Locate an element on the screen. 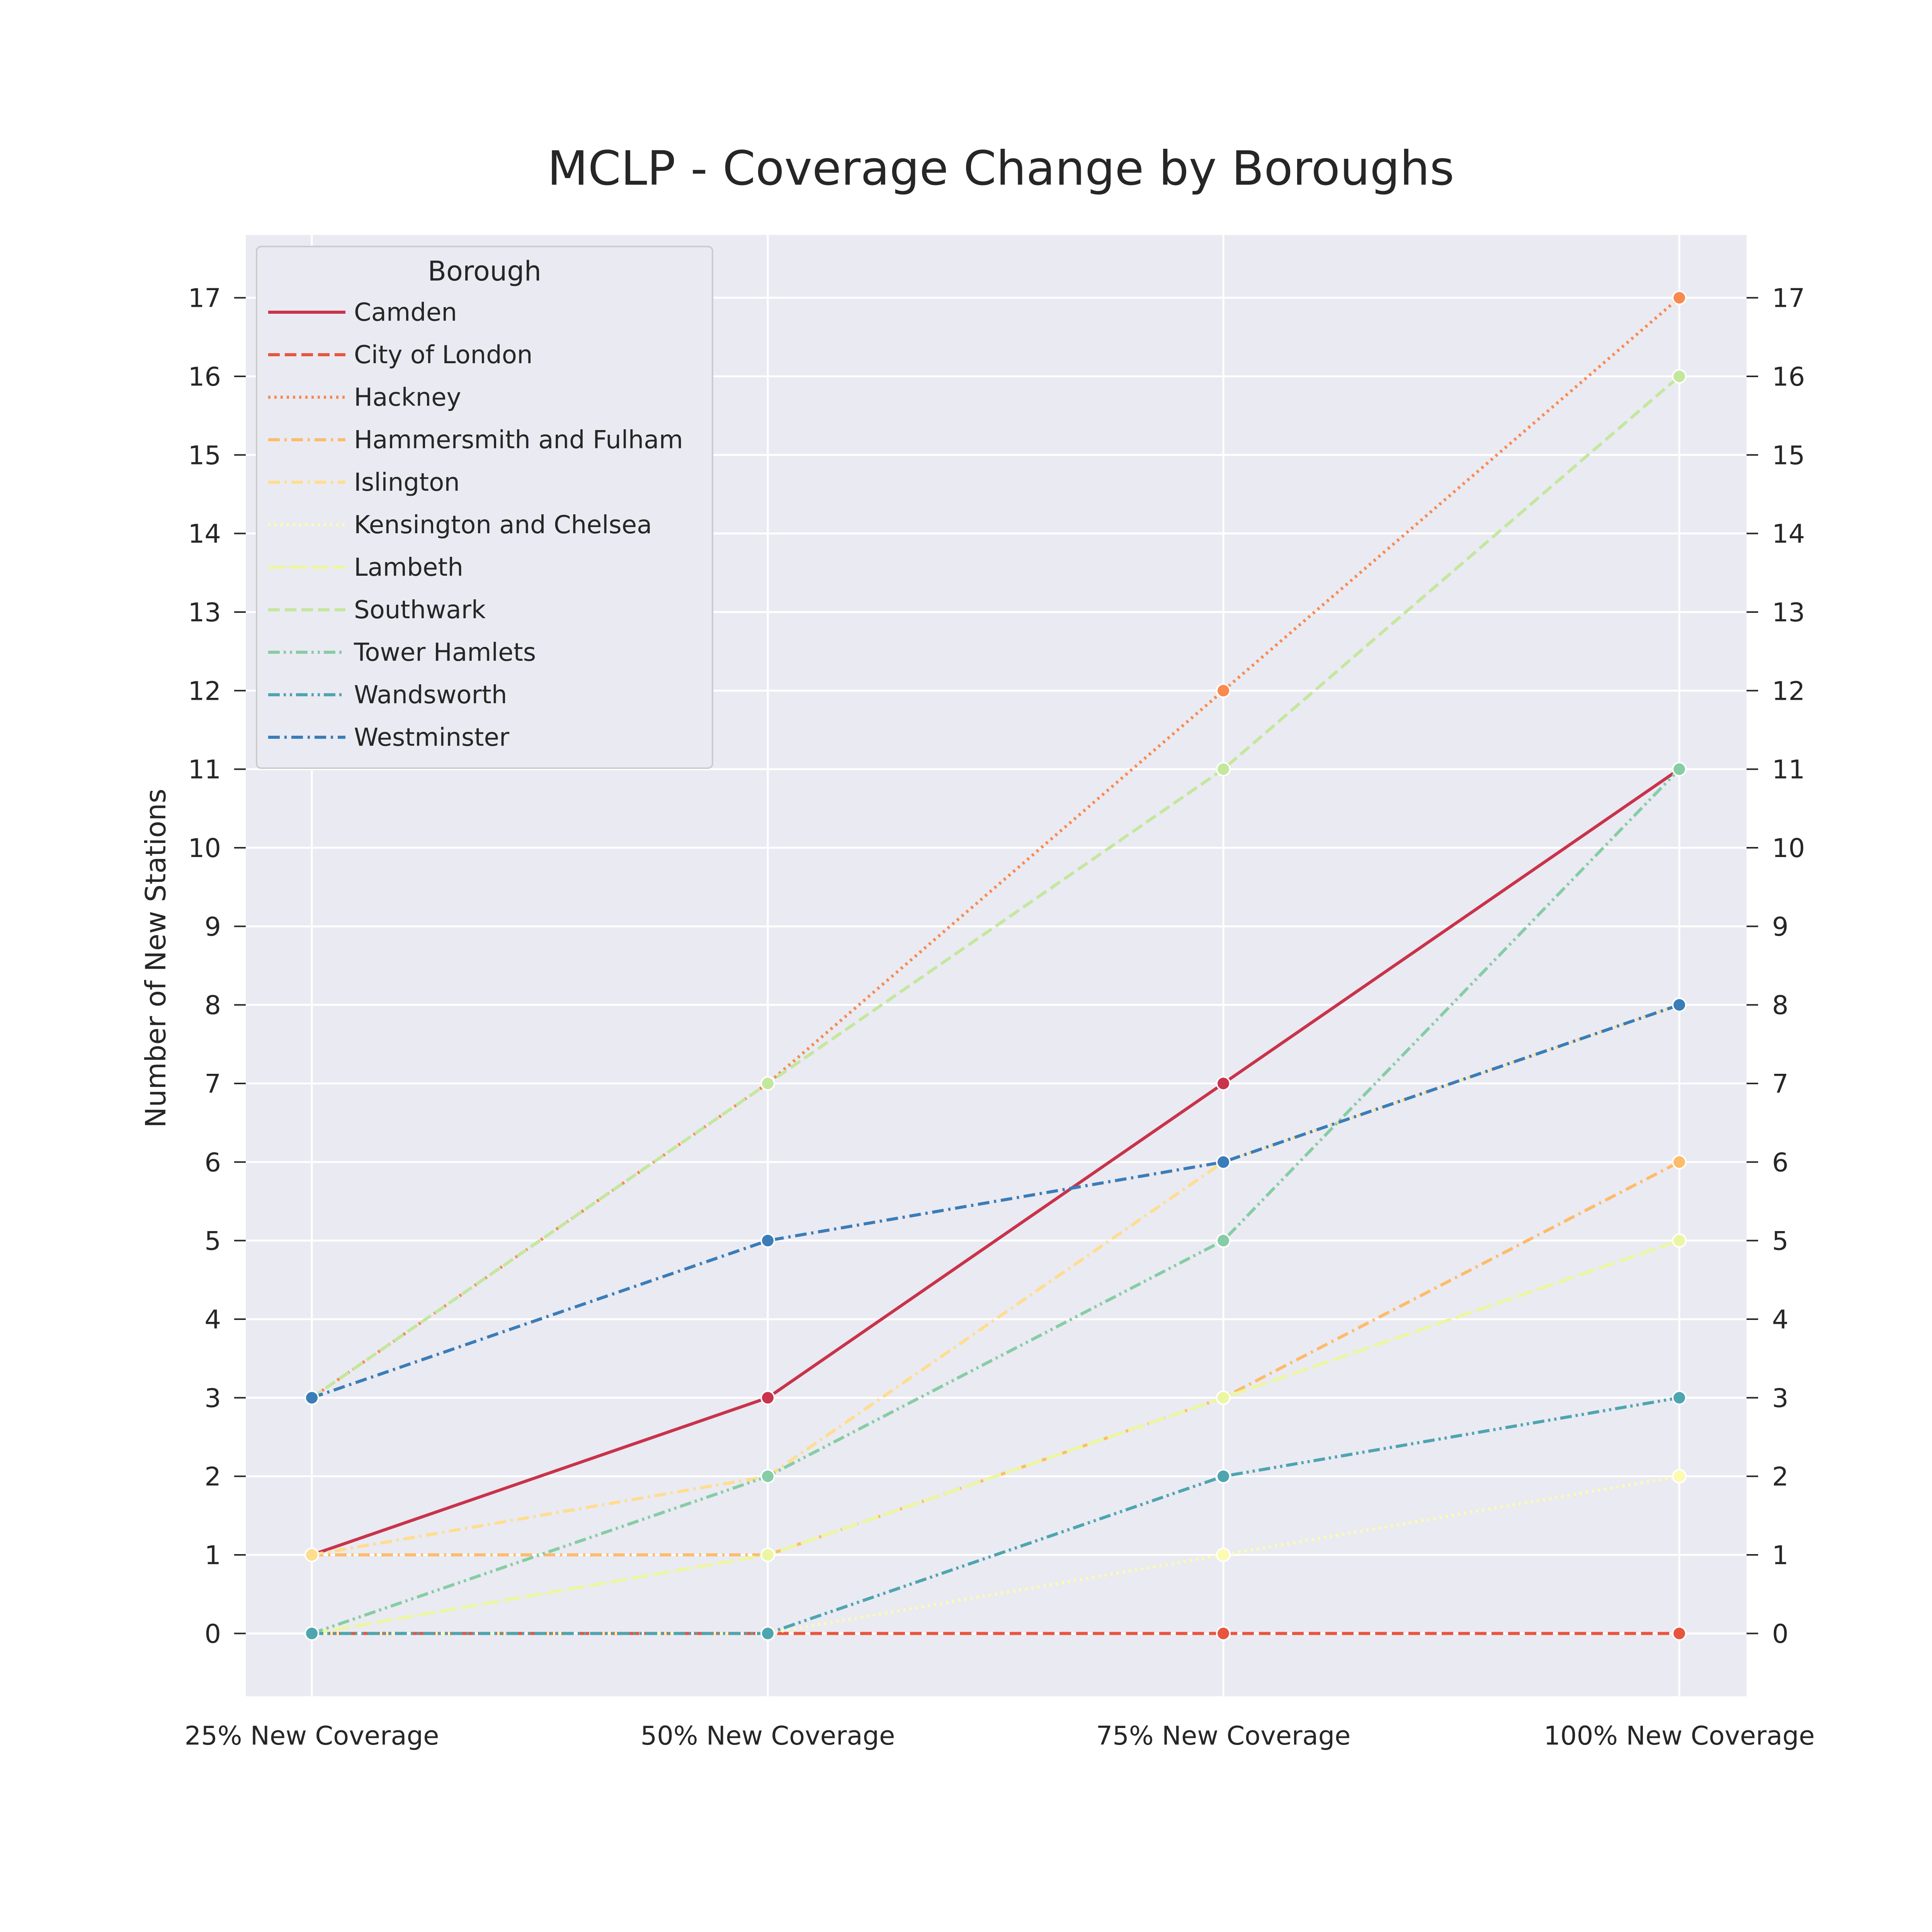  y-tick-label-right-14: 14 is located at coordinates (1788, 534).